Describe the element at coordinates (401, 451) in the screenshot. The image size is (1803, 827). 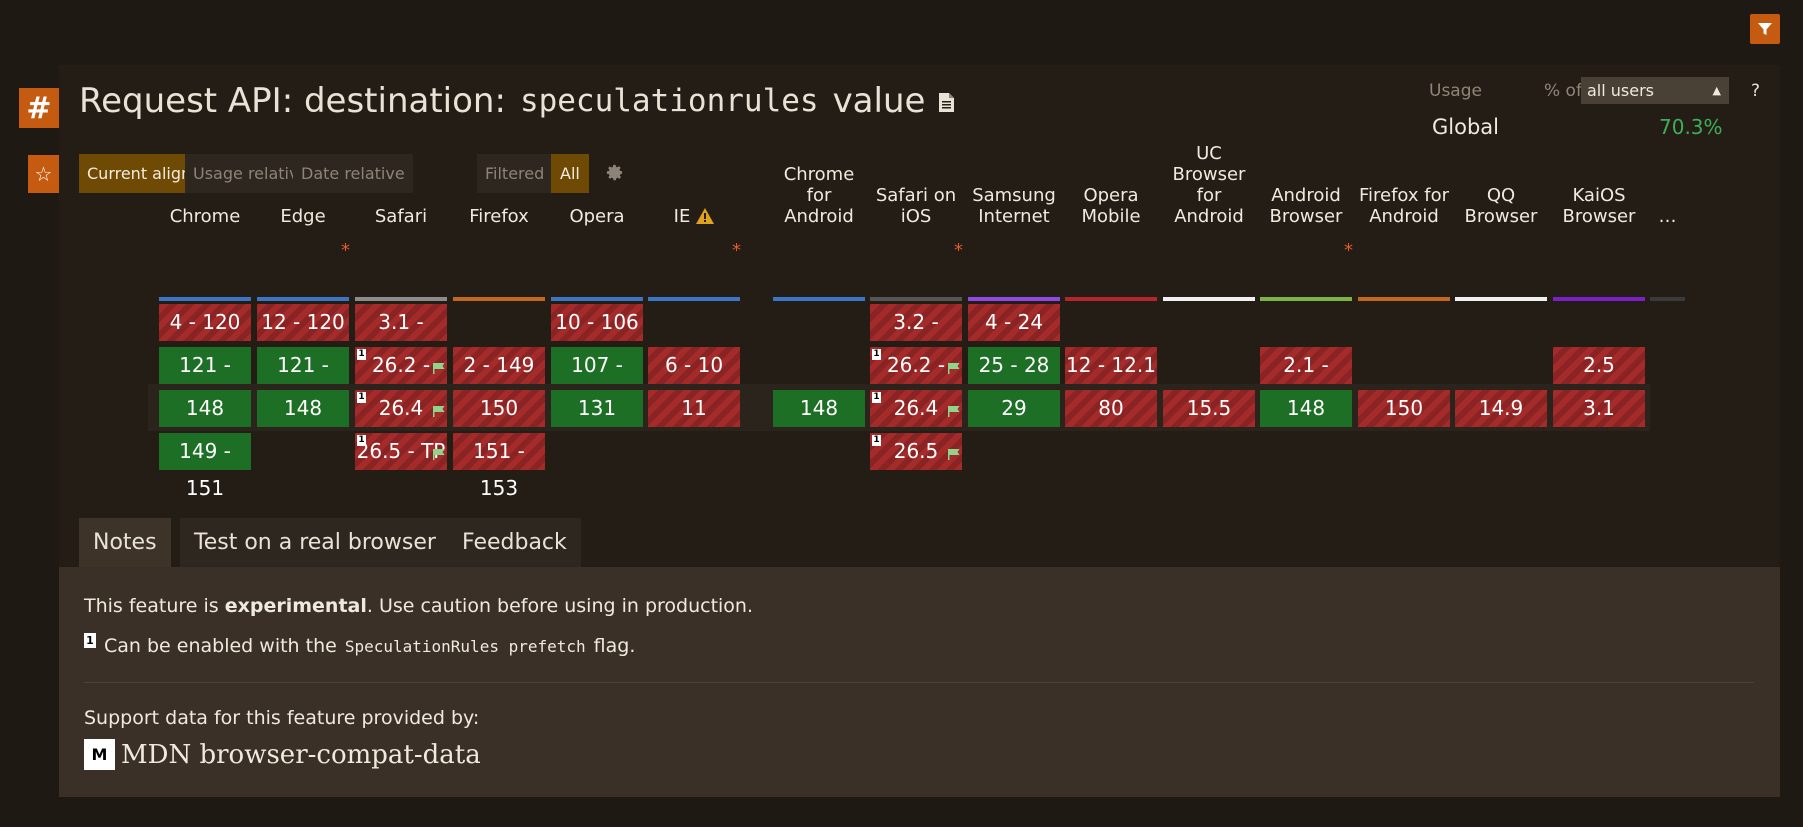
I see `support-cell: 1 26.5 - TP` at that location.